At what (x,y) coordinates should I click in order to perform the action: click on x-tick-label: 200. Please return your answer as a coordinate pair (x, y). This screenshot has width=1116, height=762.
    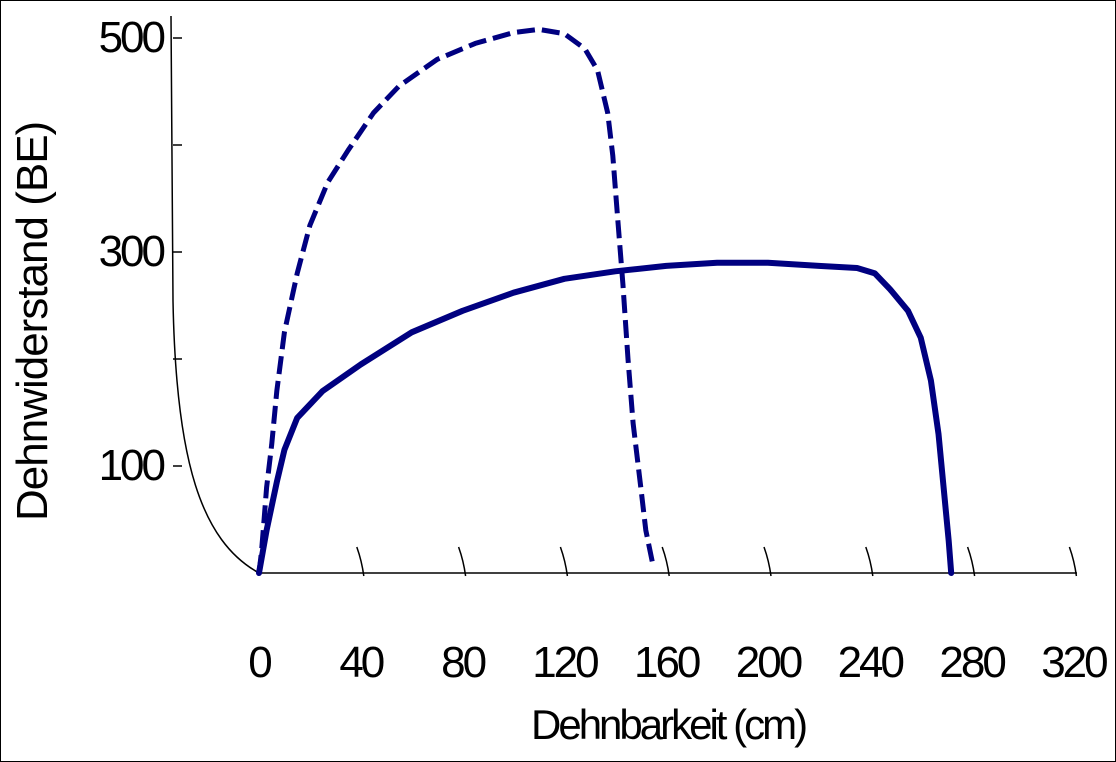
    Looking at the image, I should click on (769, 662).